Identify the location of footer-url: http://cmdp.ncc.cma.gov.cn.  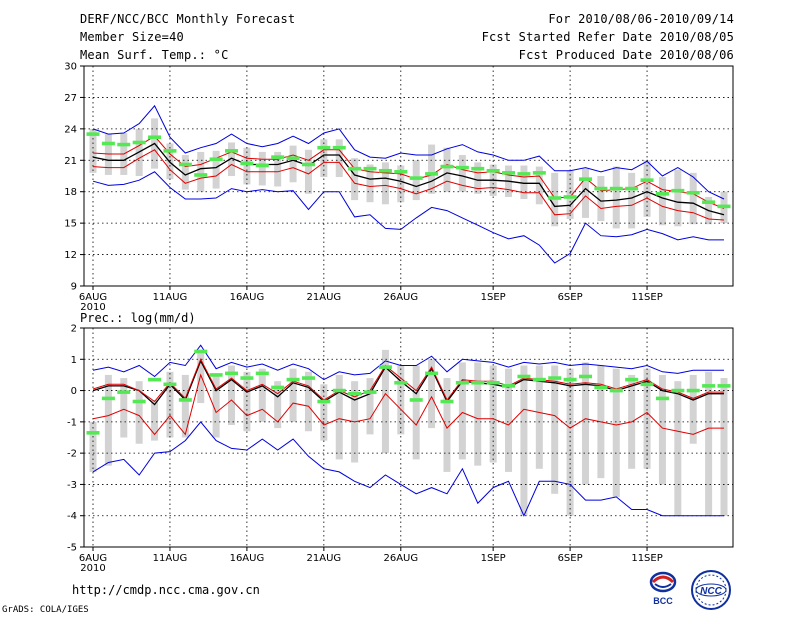
(166, 590).